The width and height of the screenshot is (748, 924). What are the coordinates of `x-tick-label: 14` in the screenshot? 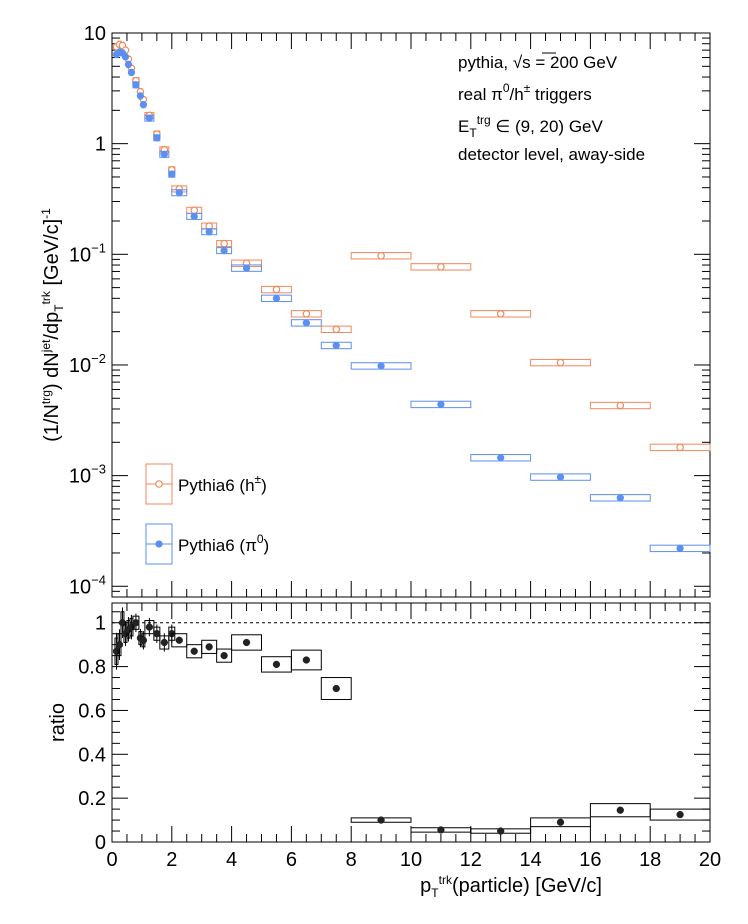 It's located at (530, 860).